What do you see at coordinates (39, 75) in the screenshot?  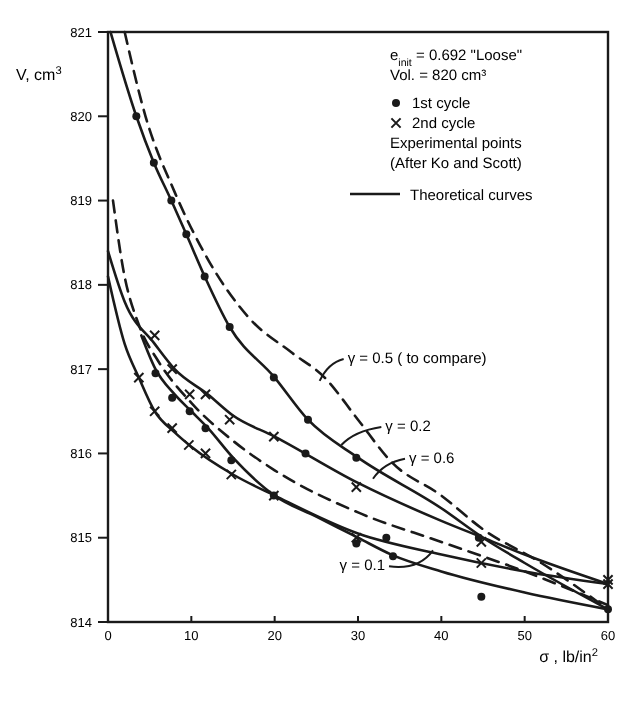 I see `y-axis-title: V, cm$^{3}$` at bounding box center [39, 75].